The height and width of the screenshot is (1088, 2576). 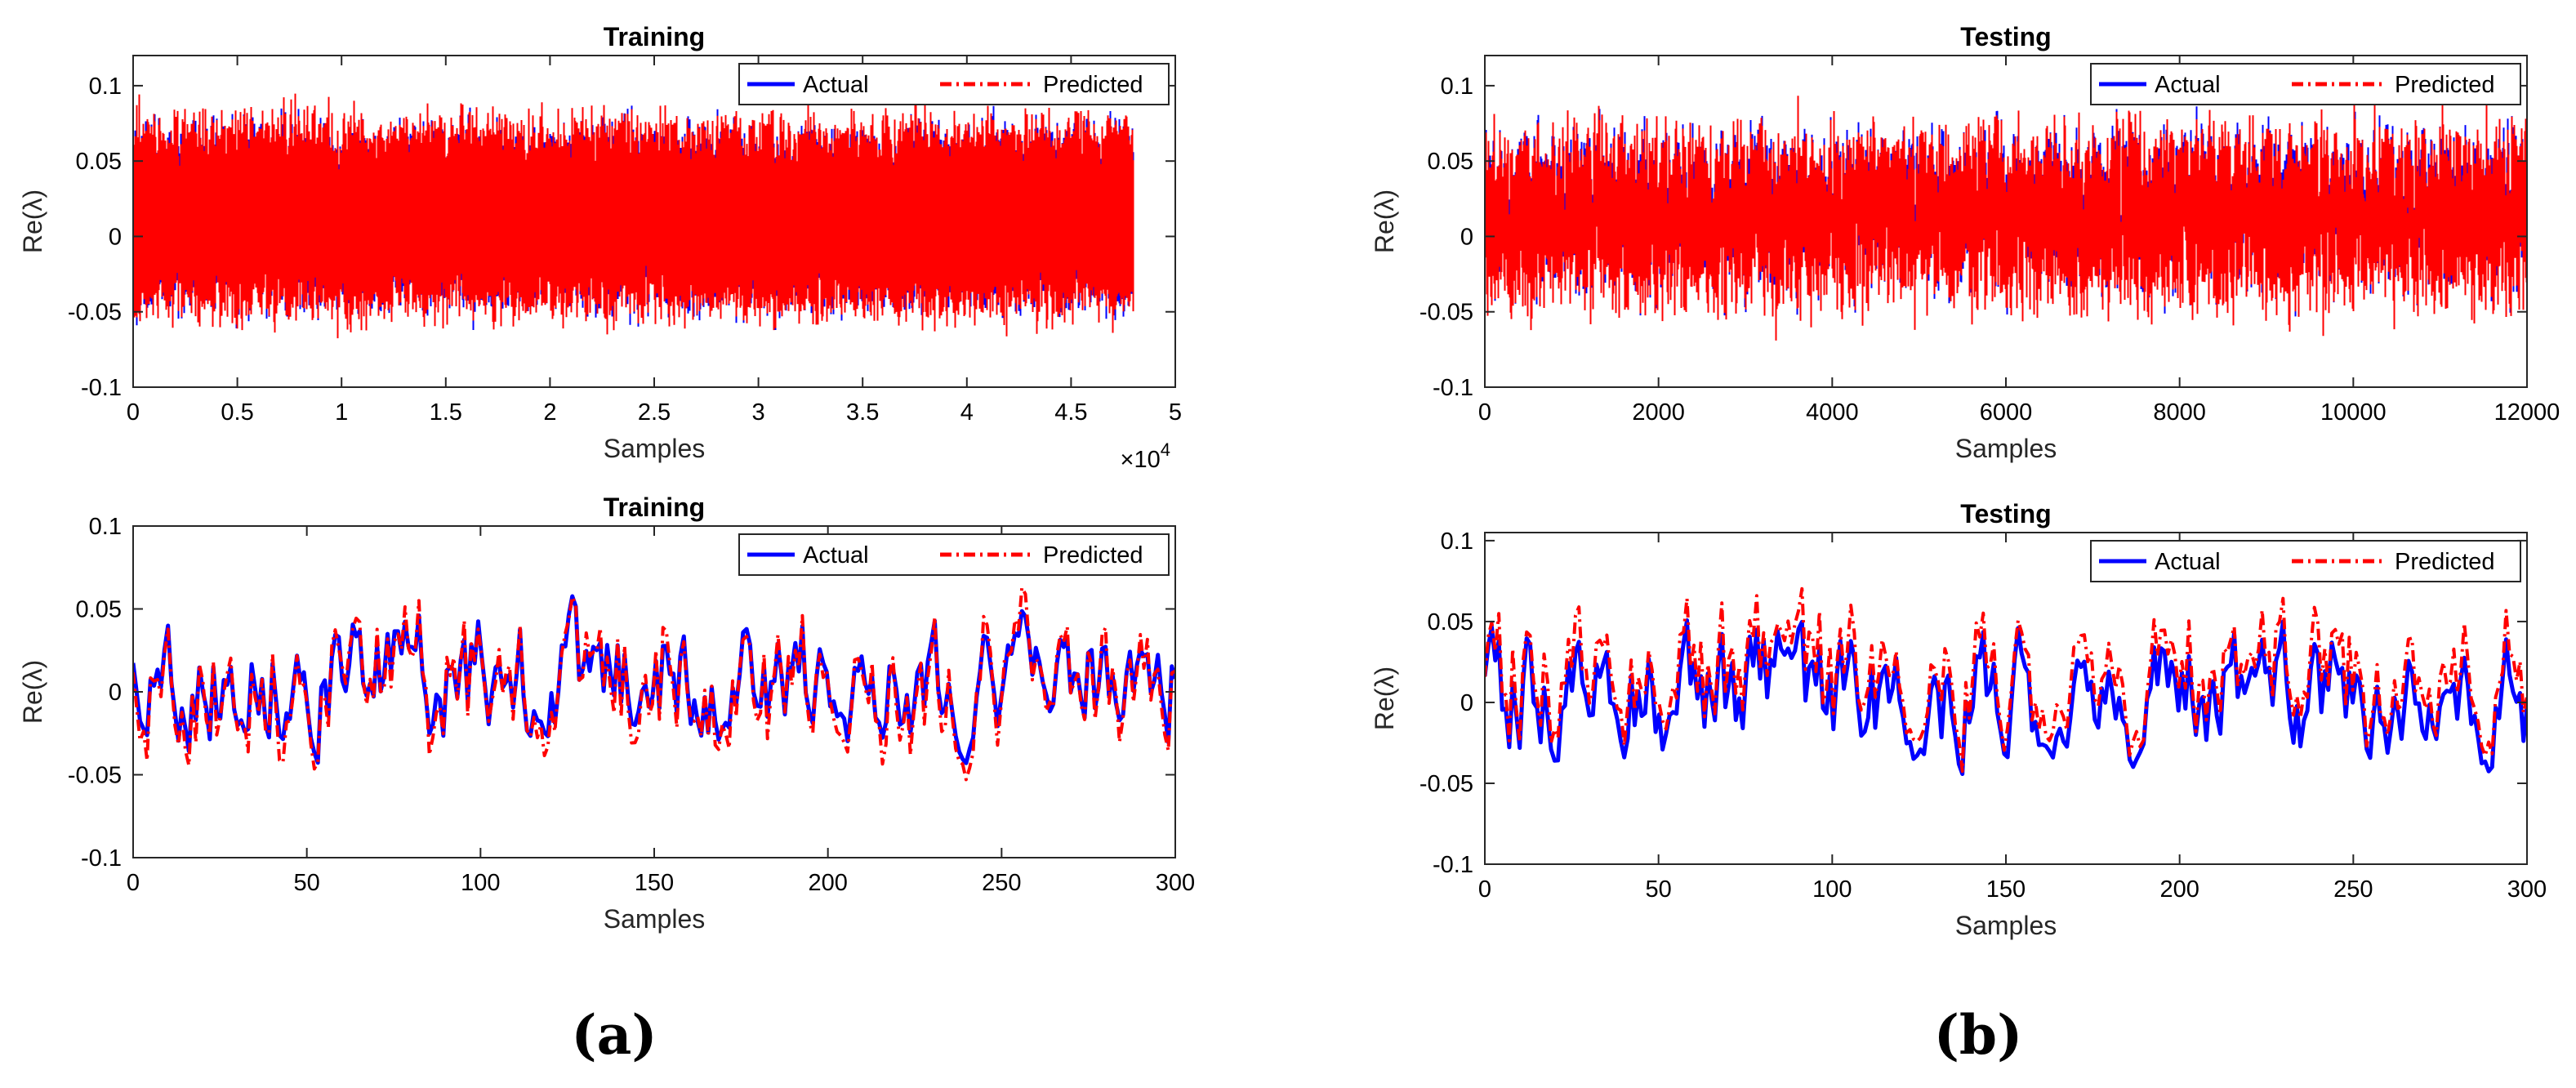 I want to click on x-tick-label: 8000, so click(x=2179, y=412).